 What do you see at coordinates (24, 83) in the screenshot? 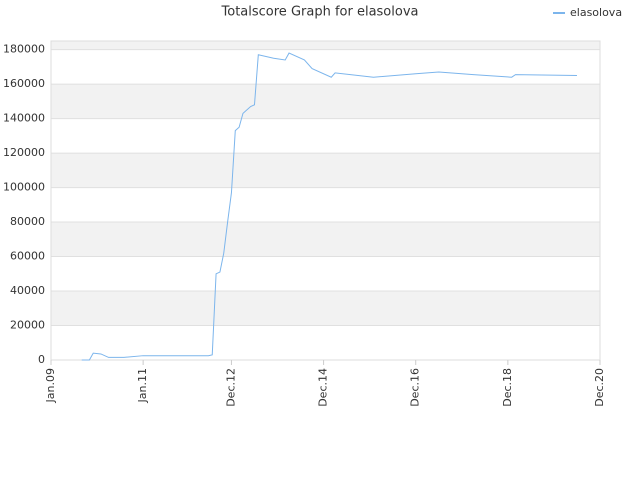
I see `y-tick-label: 160000` at bounding box center [24, 83].